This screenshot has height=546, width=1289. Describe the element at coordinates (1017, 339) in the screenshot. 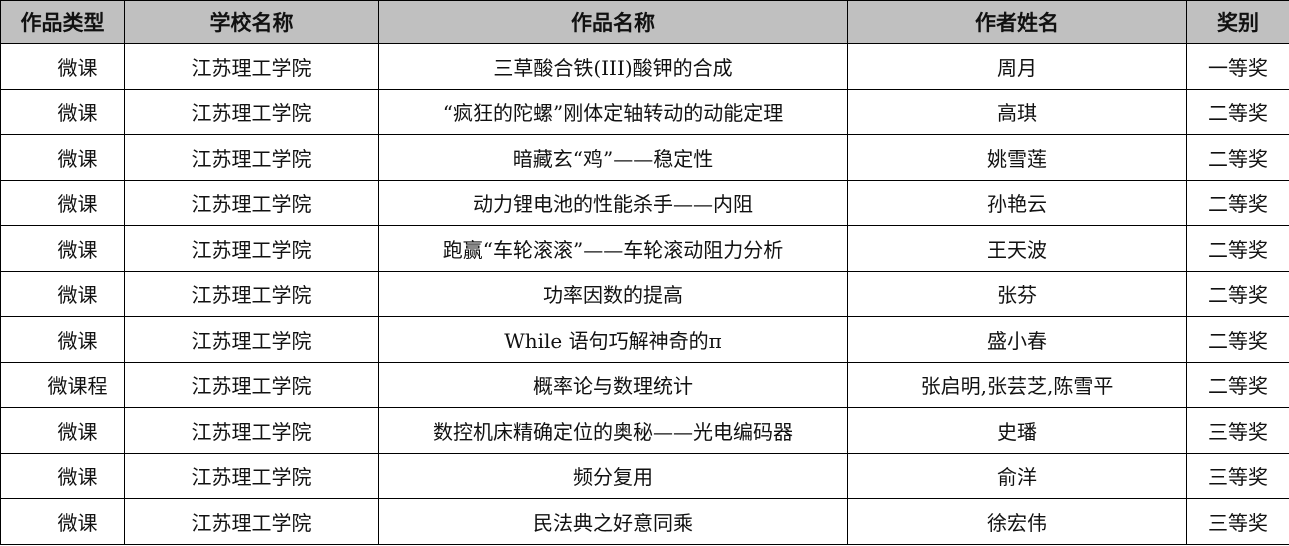

I see `cell-author: 盛小春` at that location.